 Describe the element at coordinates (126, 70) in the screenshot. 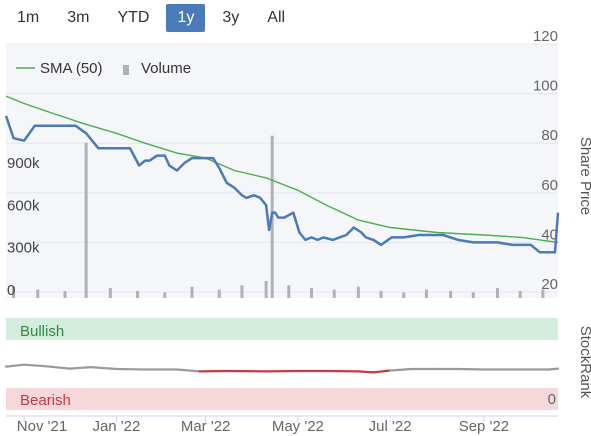

I see `legend-volume-swatch` at that location.